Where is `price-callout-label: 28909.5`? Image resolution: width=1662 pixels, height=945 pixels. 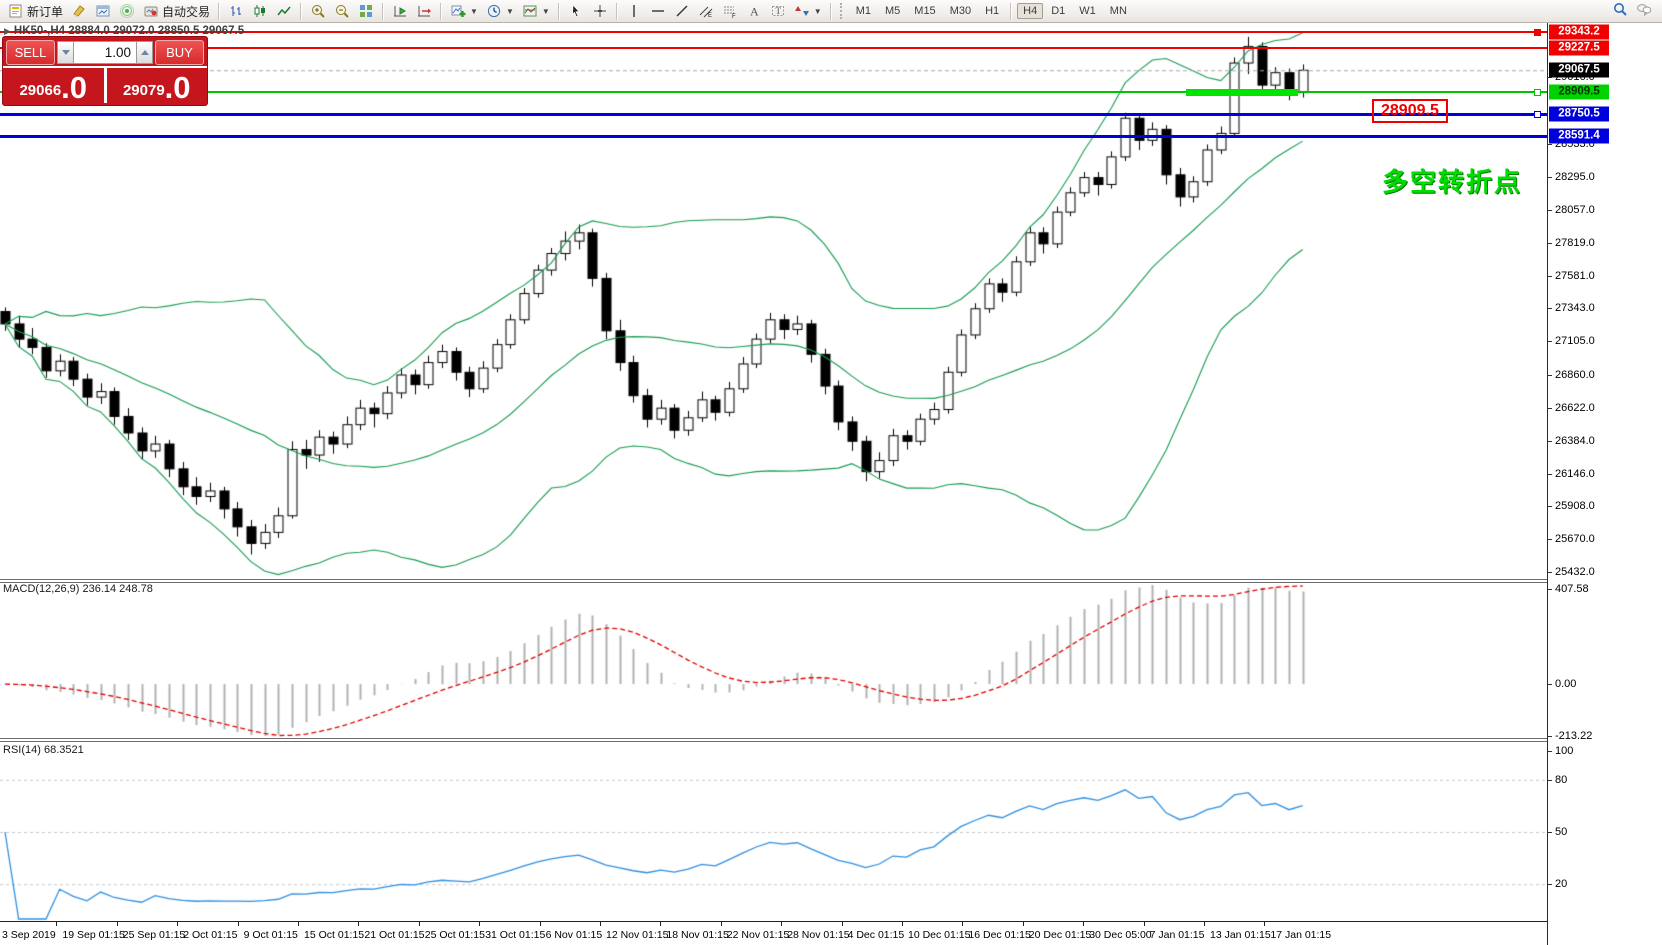 price-callout-label: 28909.5 is located at coordinates (1410, 111).